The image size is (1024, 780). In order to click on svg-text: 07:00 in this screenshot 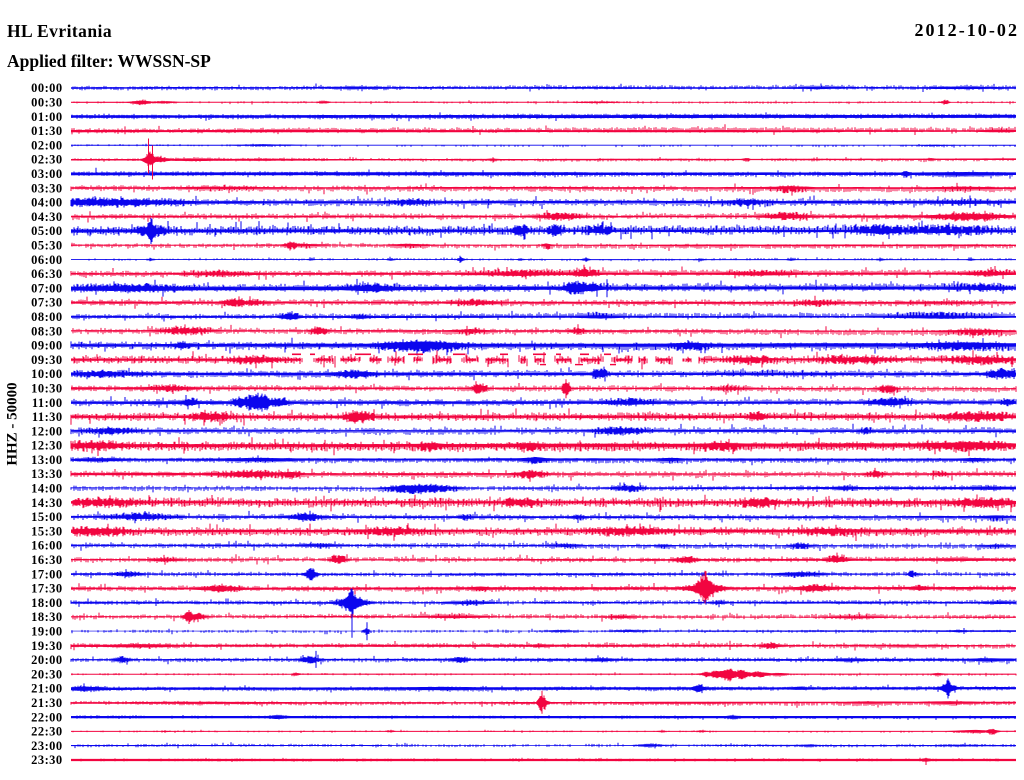, I will do `click(46, 288)`.